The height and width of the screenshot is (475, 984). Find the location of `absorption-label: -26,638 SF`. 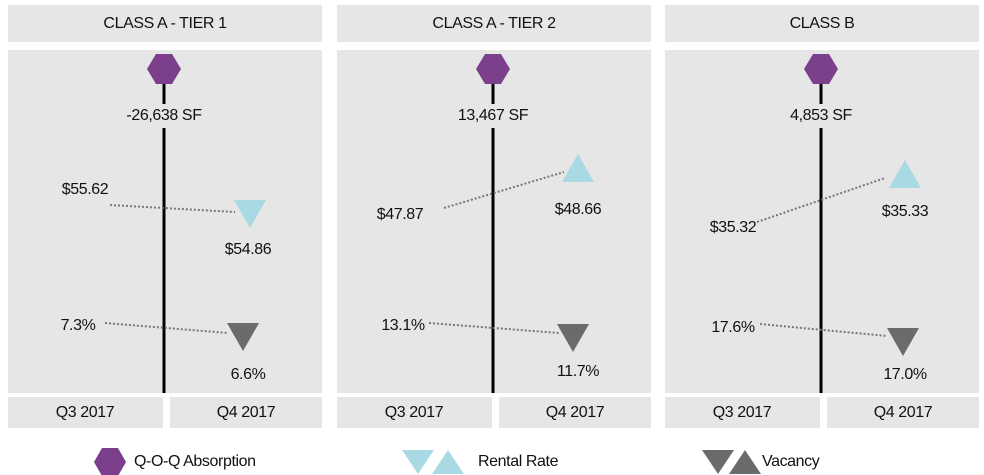

absorption-label: -26,638 SF is located at coordinates (164, 115).